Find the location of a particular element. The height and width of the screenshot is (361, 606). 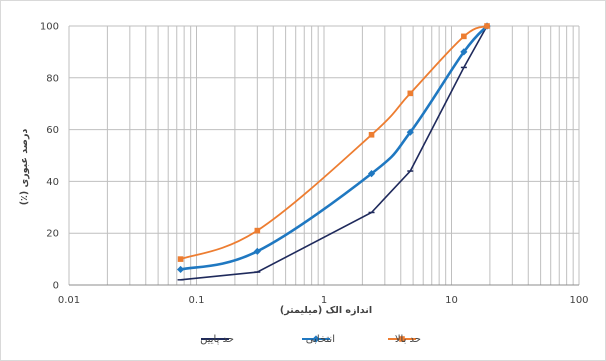

y-tick-label: 0 is located at coordinates (56, 286).